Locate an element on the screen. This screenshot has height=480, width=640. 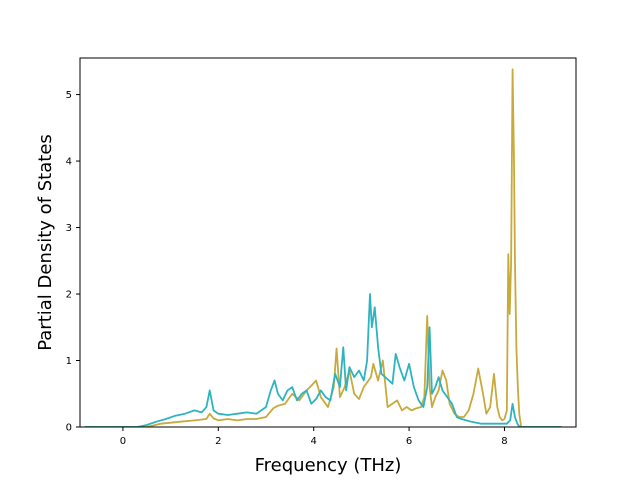
x-axis-ticks: 0 2 4 6 8 is located at coordinates (314, 437).